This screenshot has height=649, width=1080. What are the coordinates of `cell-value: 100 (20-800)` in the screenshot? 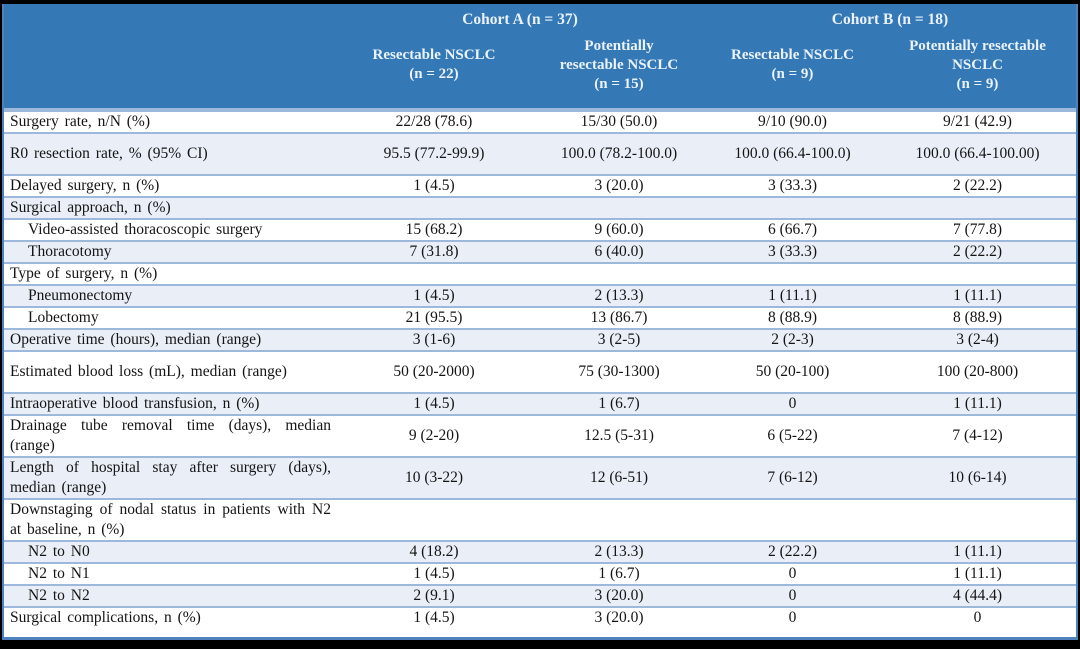 It's located at (977, 371).